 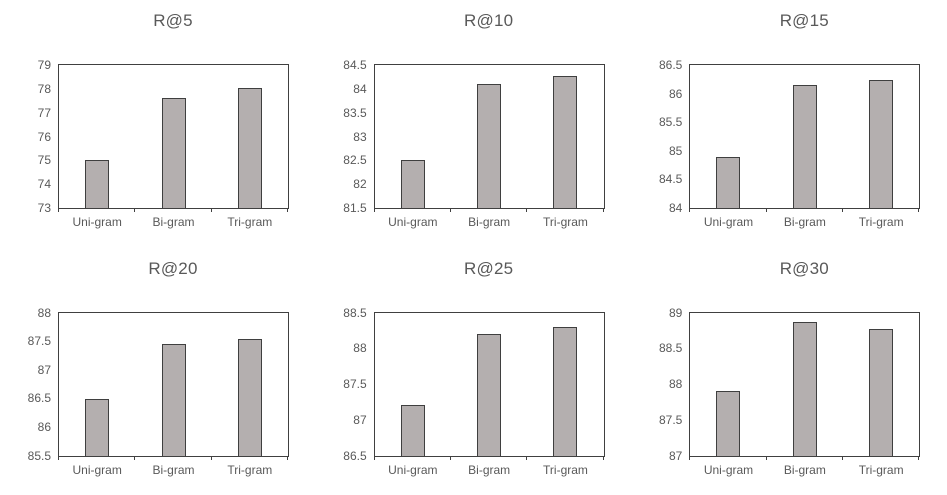 I want to click on y-tick-label: 75, so click(x=44, y=160).